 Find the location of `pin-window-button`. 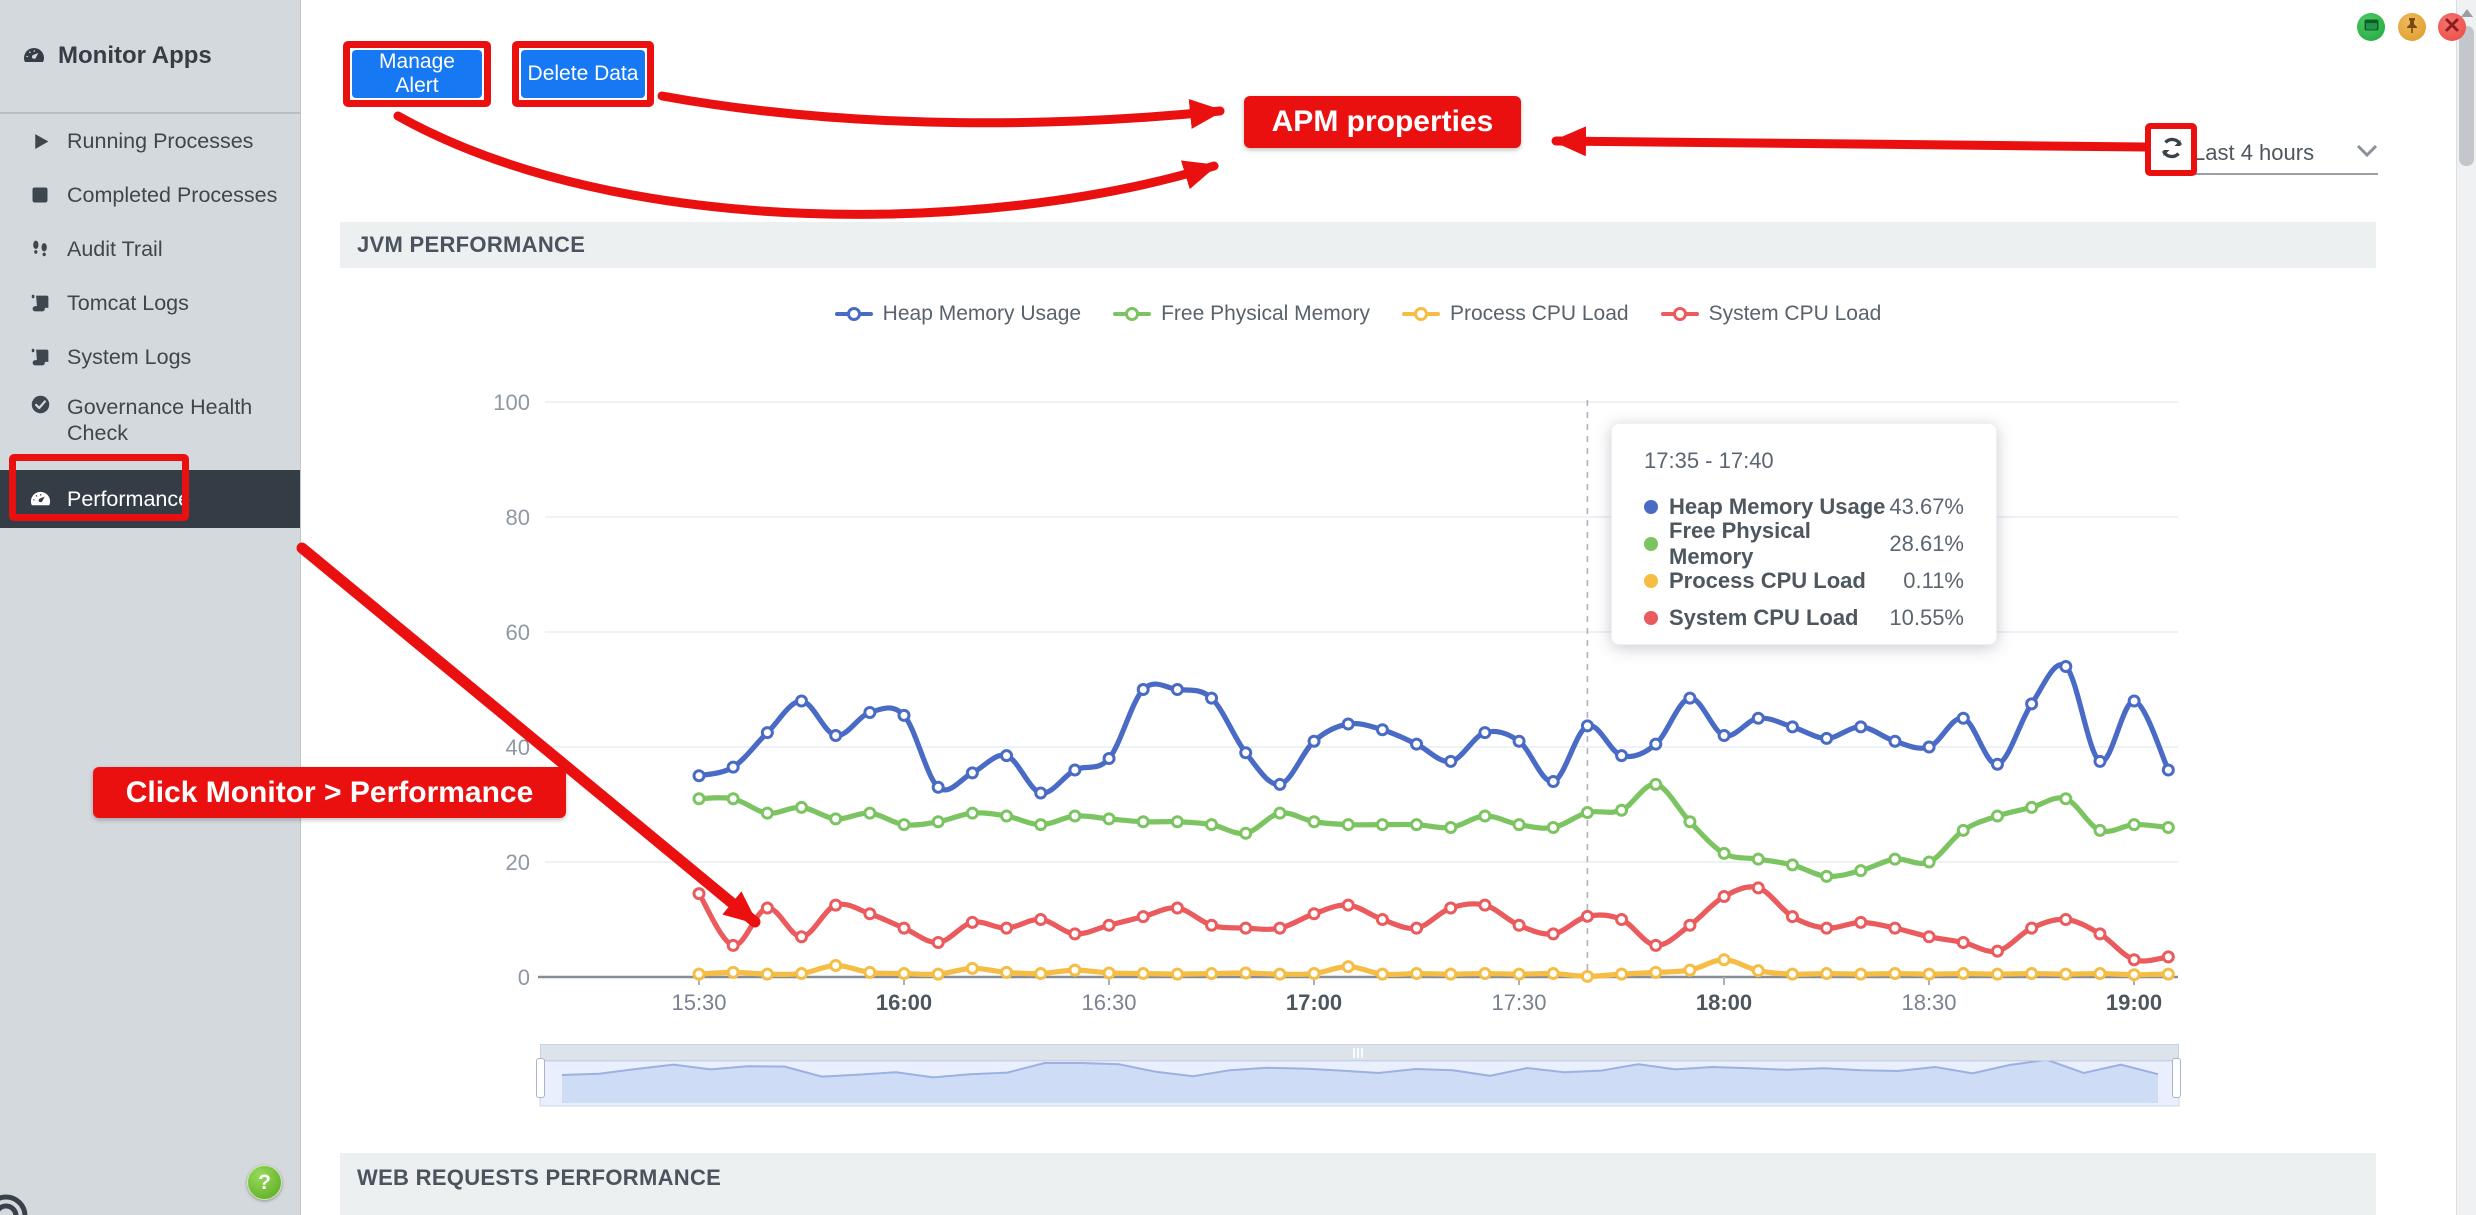

pin-window-button is located at coordinates (2412, 27).